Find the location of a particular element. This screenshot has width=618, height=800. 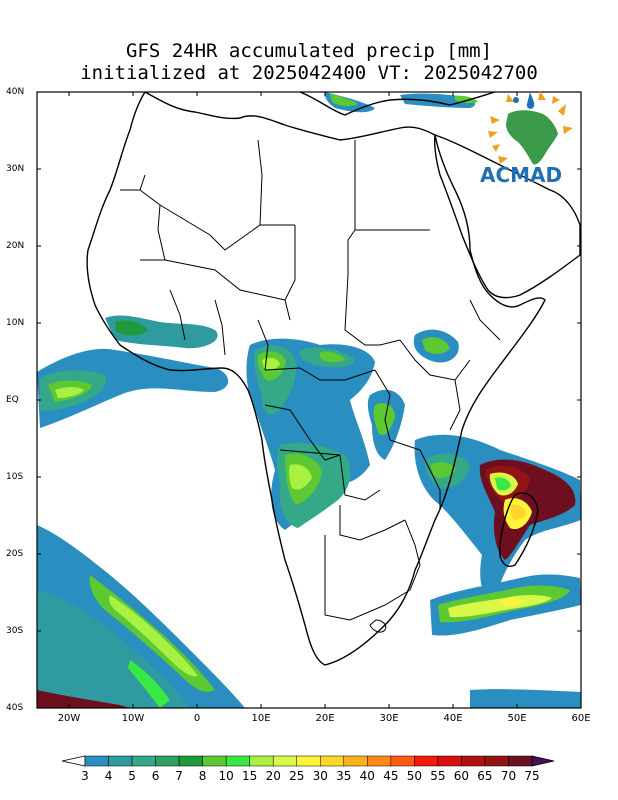

border-algeria-libya is located at coordinates (260, 182).